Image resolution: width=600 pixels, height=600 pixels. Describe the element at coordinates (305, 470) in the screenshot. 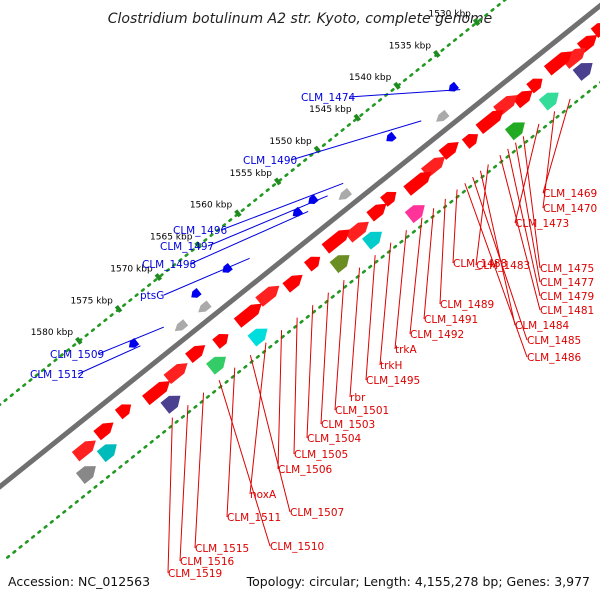

I see `gene-label-reverse: CLM_1506` at that location.